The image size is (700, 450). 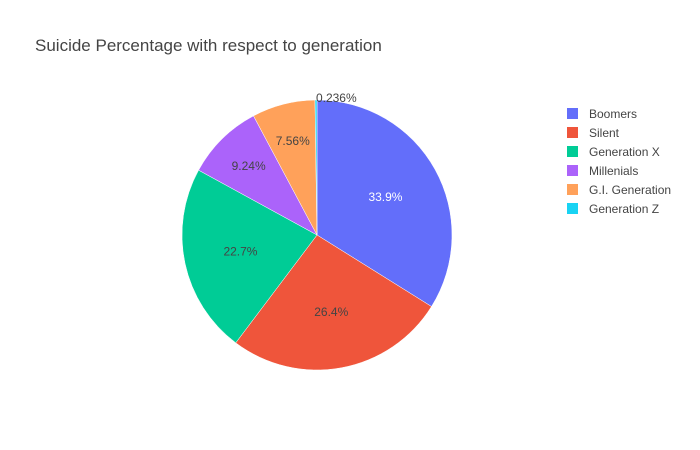 I want to click on pie-slice-generation-x, so click(x=249, y=256).